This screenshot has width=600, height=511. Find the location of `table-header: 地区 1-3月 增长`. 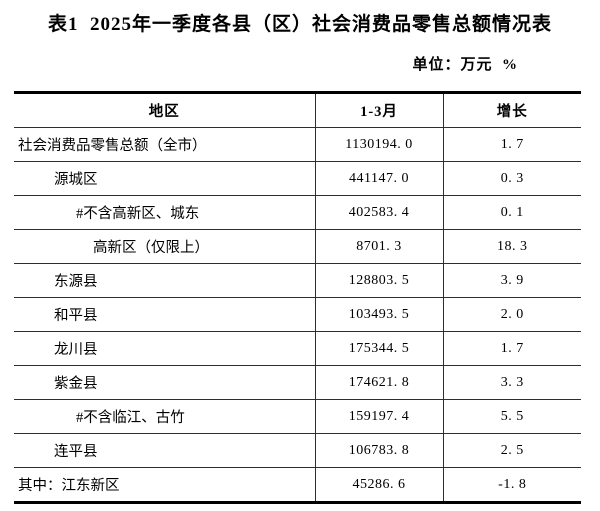

table-header: 地区 1-3月 增长 is located at coordinates (297, 110).